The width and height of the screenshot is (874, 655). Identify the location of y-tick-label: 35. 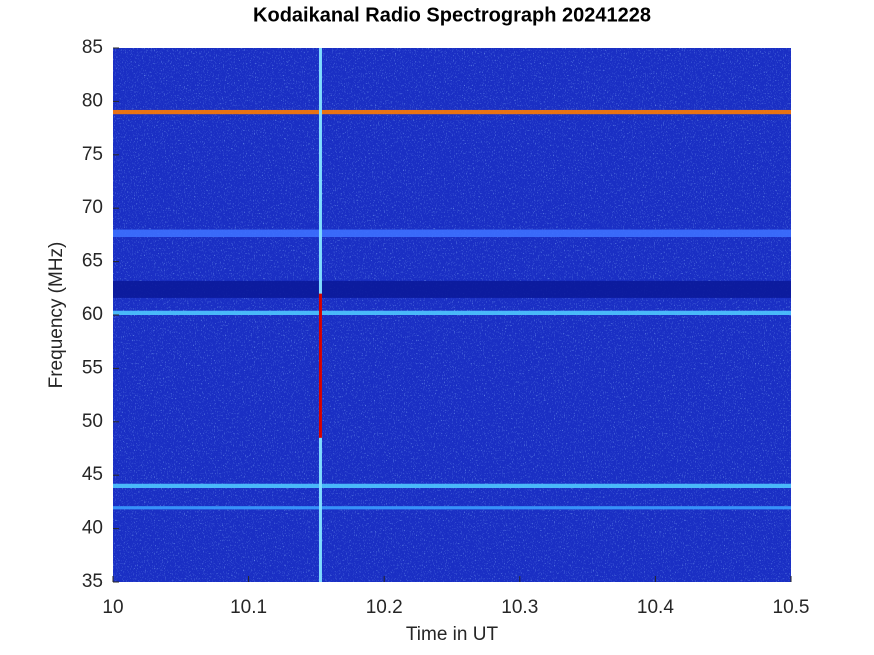
(92, 581).